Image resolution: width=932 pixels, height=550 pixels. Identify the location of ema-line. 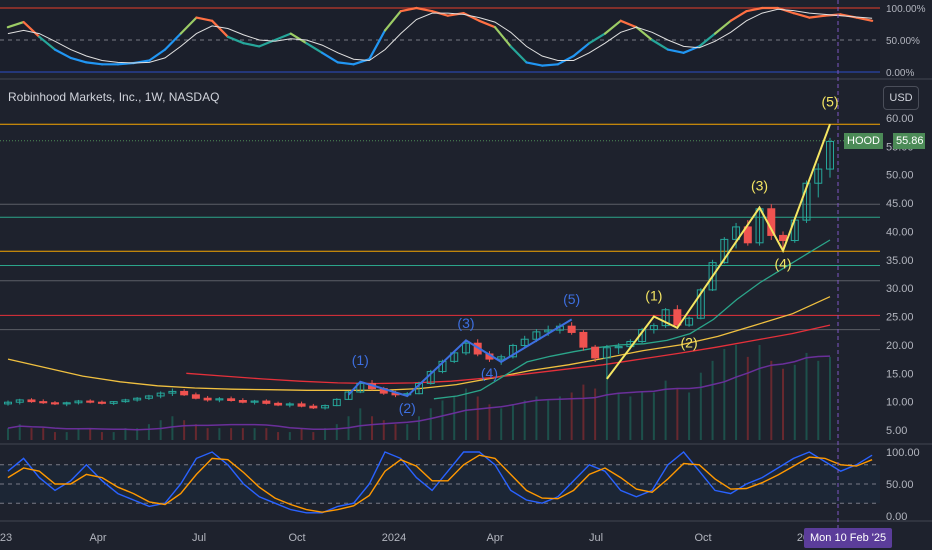
(508, 354).